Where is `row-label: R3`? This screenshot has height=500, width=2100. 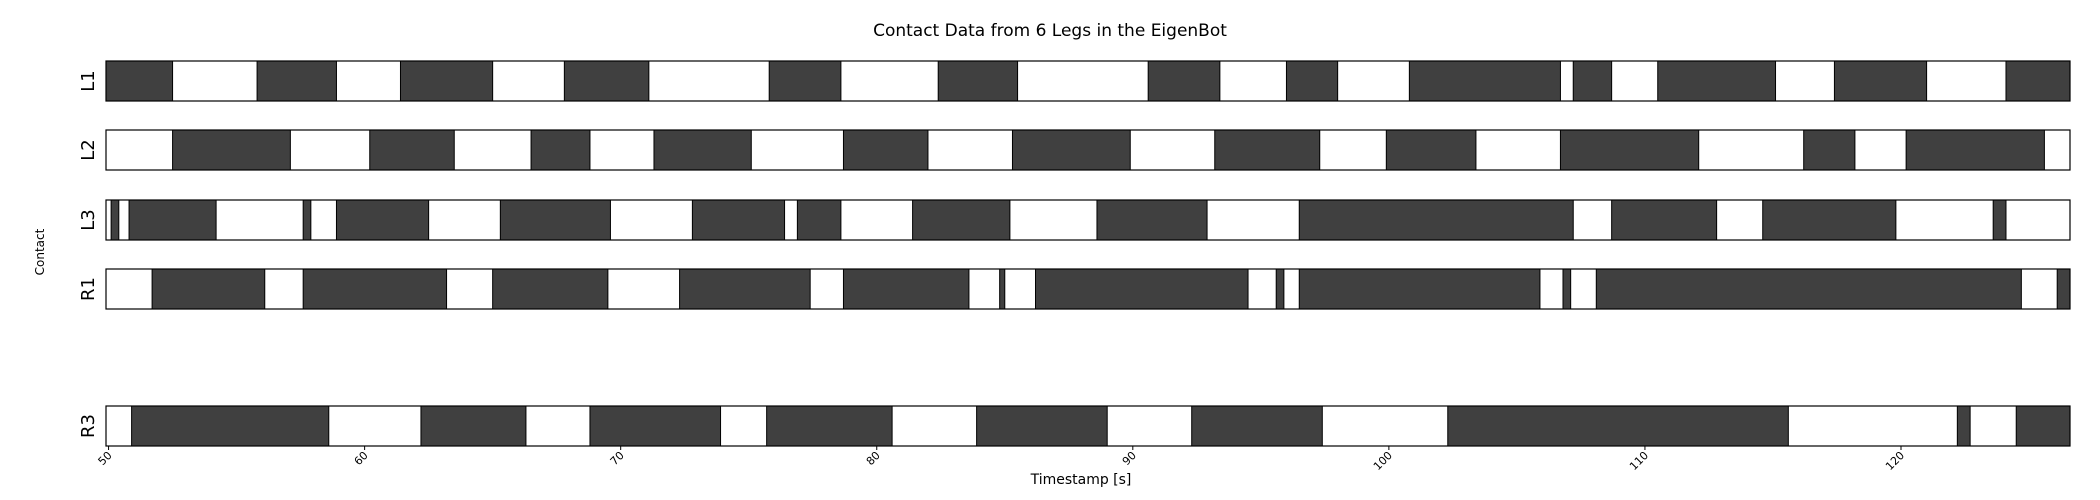
row-label: R3 is located at coordinates (88, 426).